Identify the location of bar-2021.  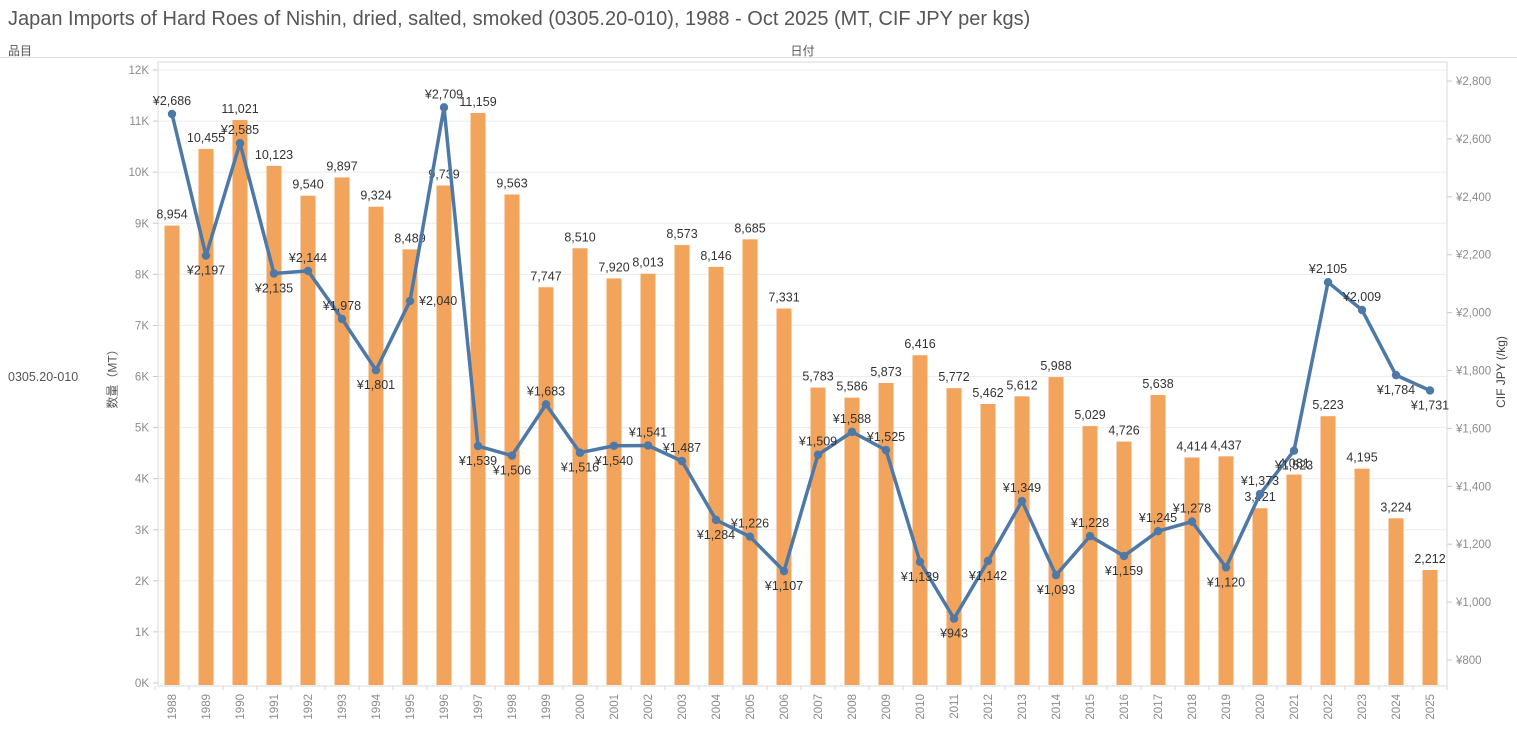
(1294, 579).